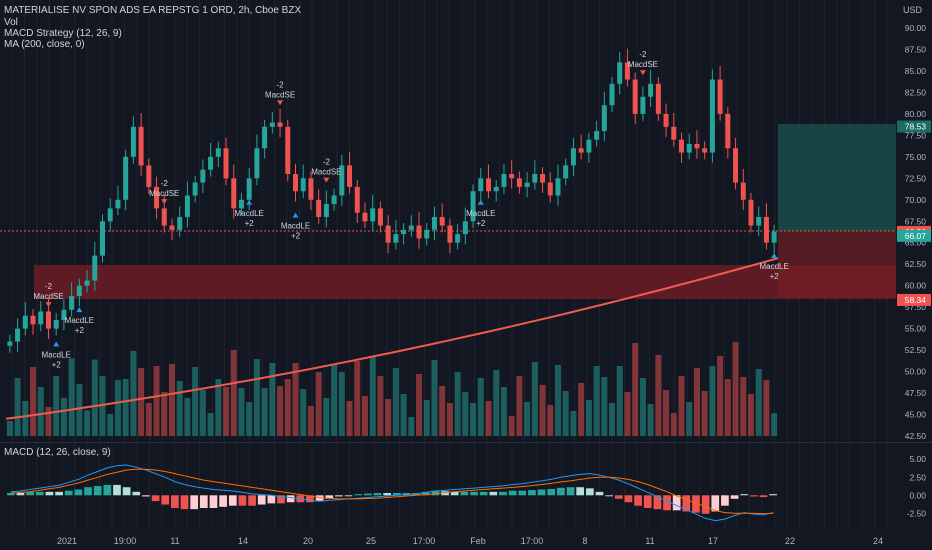  What do you see at coordinates (916, 49) in the screenshot?
I see `price-tick: 87.50` at bounding box center [916, 49].